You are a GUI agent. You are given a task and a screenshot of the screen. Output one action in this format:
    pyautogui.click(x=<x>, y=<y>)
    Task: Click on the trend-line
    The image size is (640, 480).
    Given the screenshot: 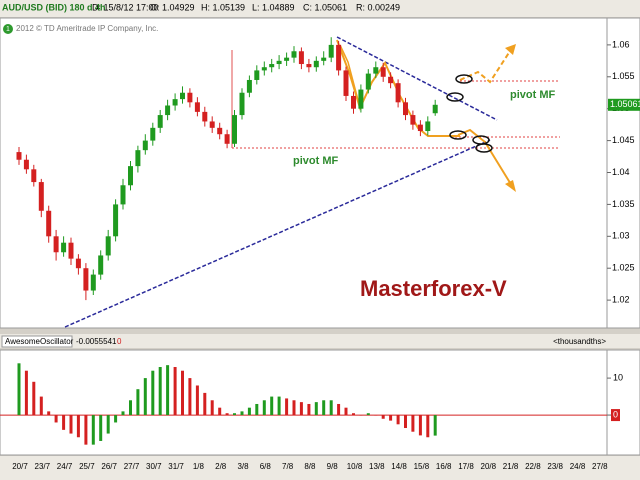 What is the action you would take?
    pyautogui.click(x=417, y=78)
    